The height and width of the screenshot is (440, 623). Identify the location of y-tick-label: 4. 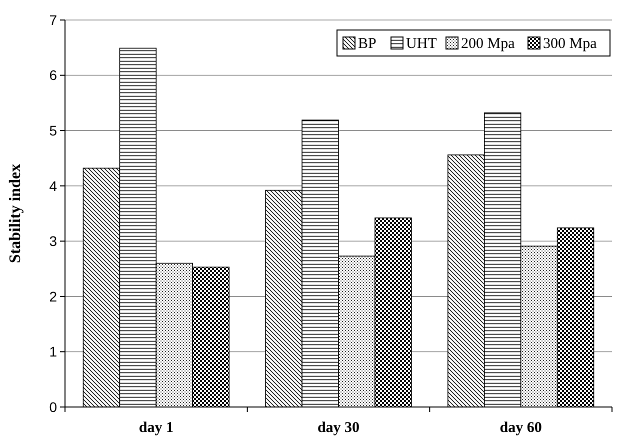
(53, 186).